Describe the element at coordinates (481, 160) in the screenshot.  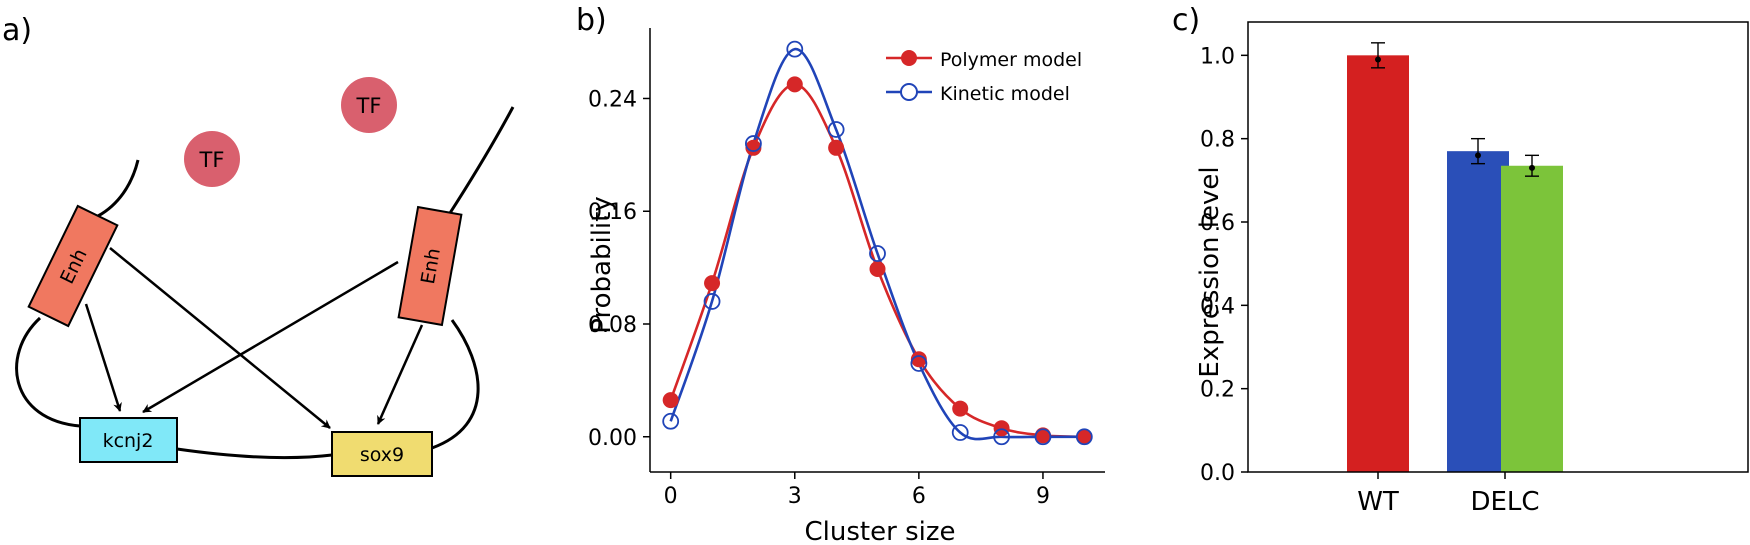
I see `chromatin-fiber-right` at that location.